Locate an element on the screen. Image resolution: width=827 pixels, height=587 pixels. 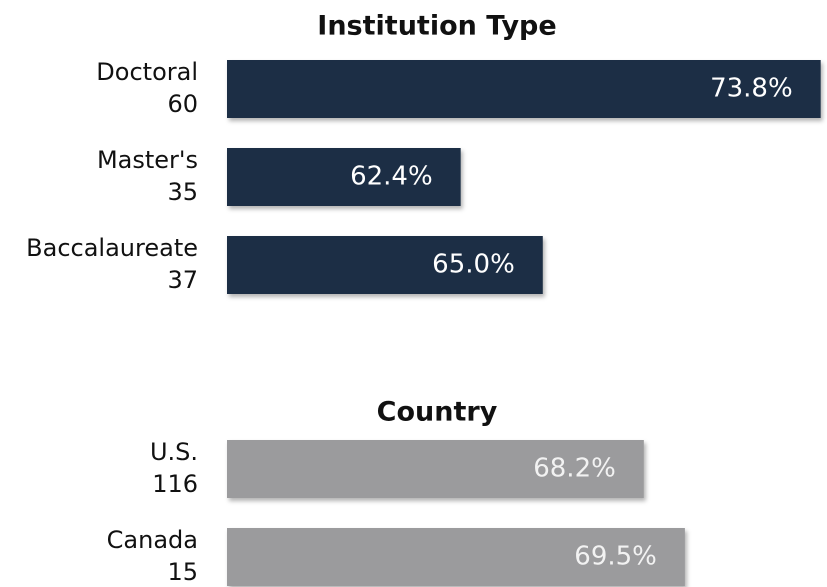
chart-title: Country is located at coordinates (437, 412).